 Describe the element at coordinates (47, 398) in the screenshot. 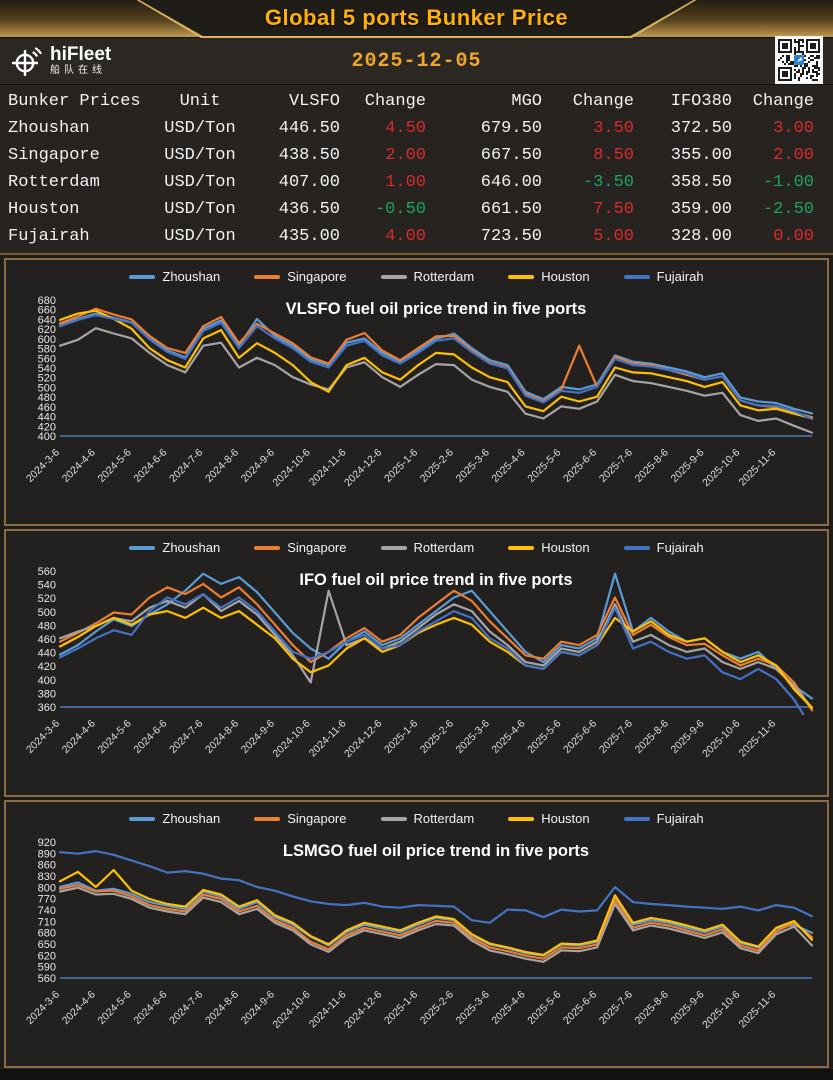

I see `y-axis-tick-label: 480` at that location.